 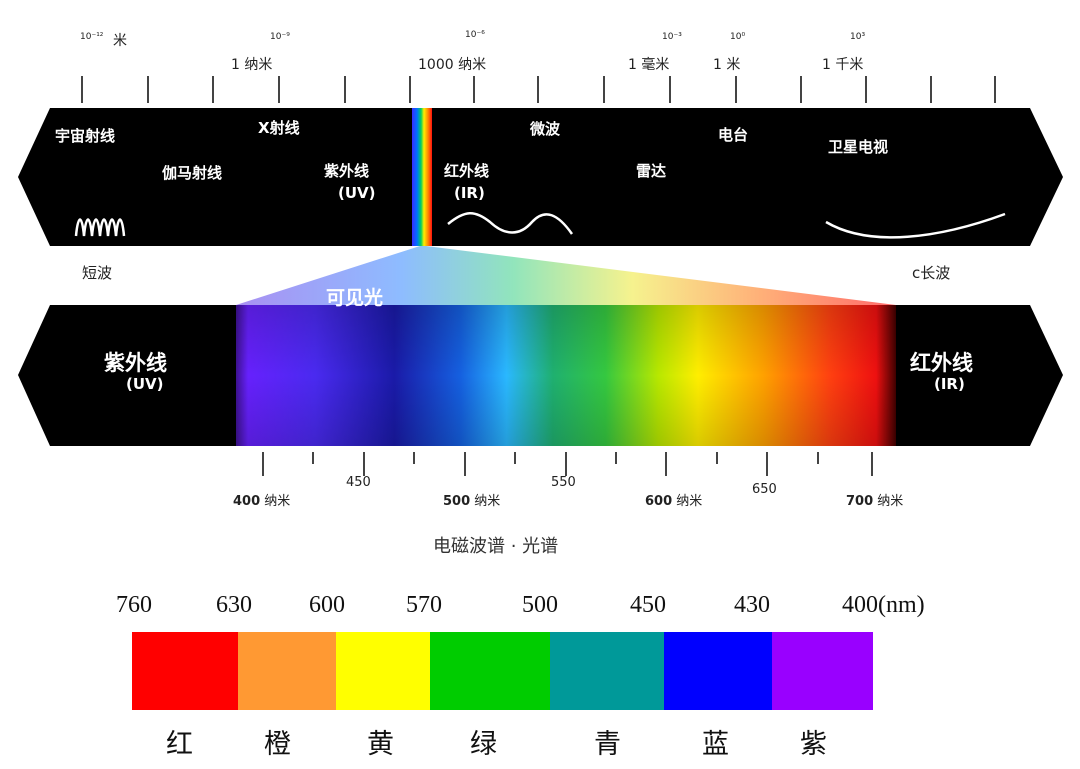 What do you see at coordinates (949, 384) in the screenshot?
I see `visible-right-ir-abbr: (IR)` at bounding box center [949, 384].